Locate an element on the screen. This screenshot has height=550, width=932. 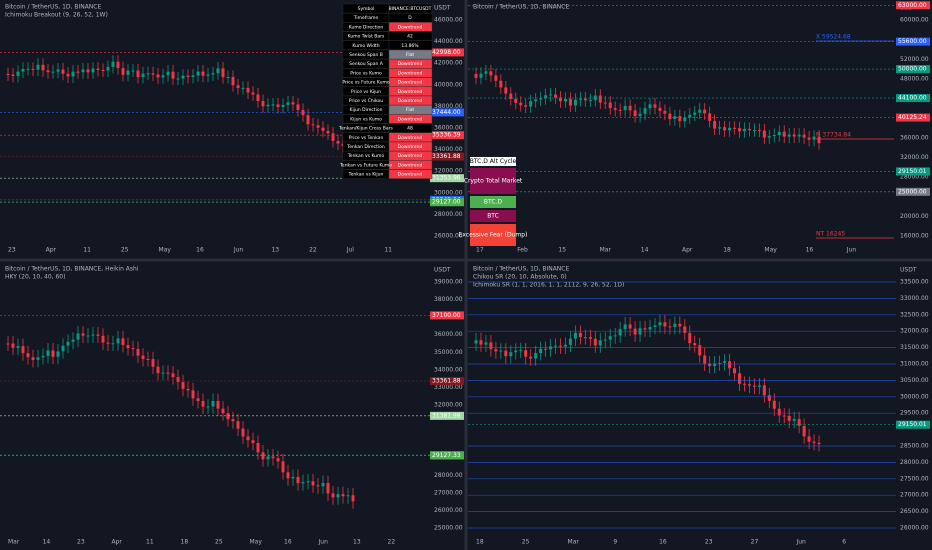
price-tag-label: 55600.00 is located at coordinates (912, 41).